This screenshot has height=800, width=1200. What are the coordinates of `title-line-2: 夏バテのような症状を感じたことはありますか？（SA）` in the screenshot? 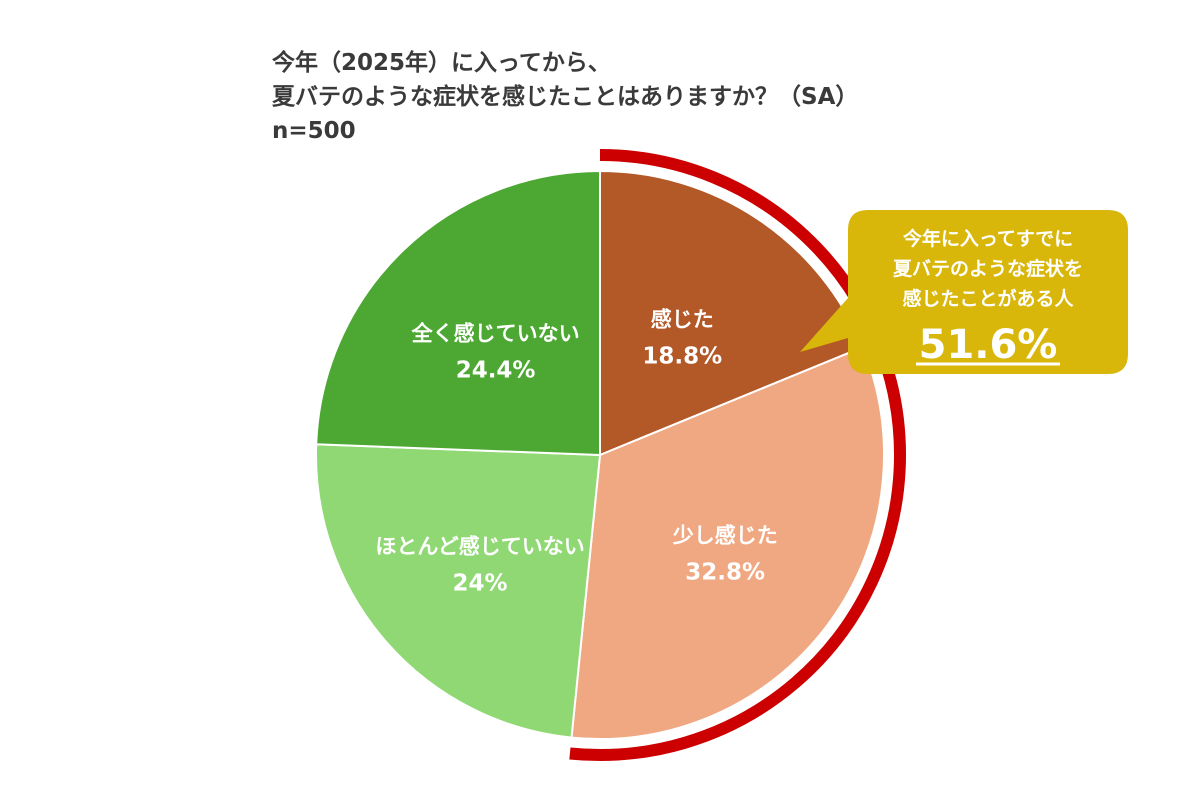 It's located at (565, 97).